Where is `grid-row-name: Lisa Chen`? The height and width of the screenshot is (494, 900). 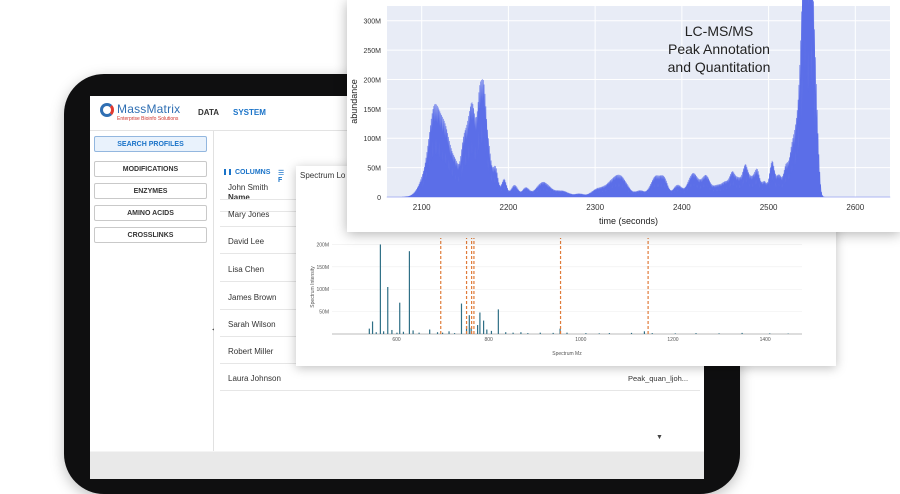 grid-row-name: Lisa Chen is located at coordinates (246, 269).